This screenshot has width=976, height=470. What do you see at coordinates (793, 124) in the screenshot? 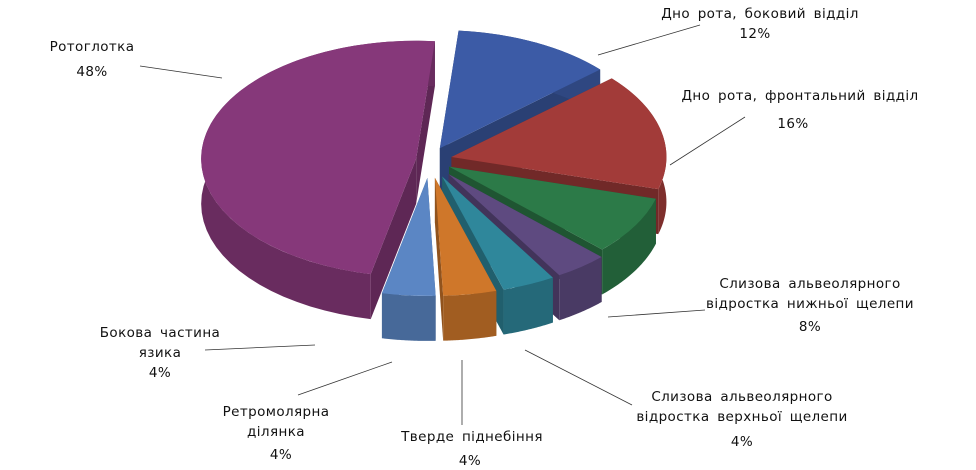
I see `value-label: 16%` at bounding box center [793, 124].